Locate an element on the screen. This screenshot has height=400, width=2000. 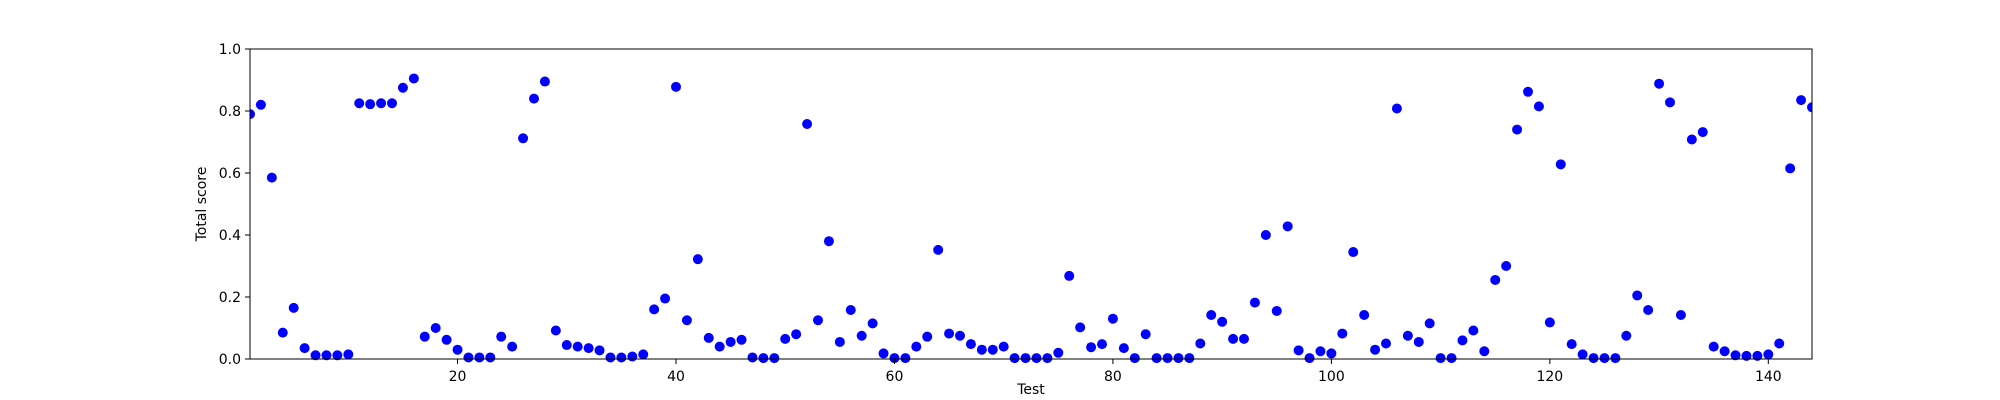
x-axis-ticks: 20 40 60 80 100 120 140 is located at coordinates (1115, 372).